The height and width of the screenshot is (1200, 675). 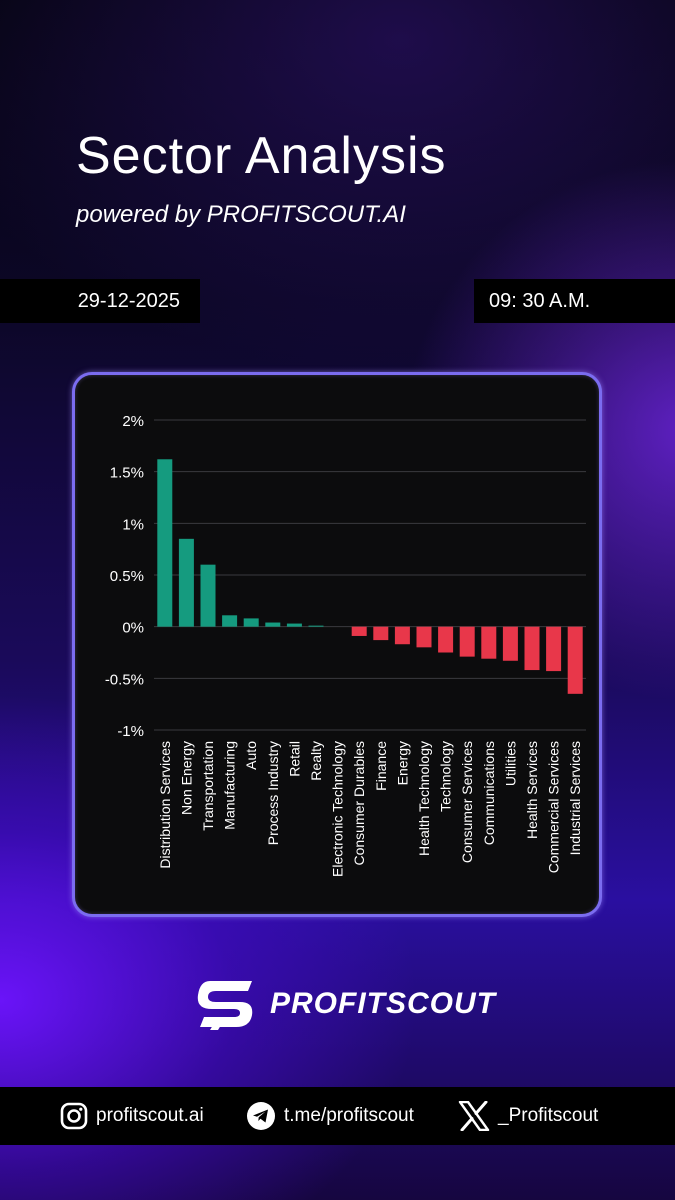 I want to click on x-tick-label: Transportation, so click(x=208, y=786).